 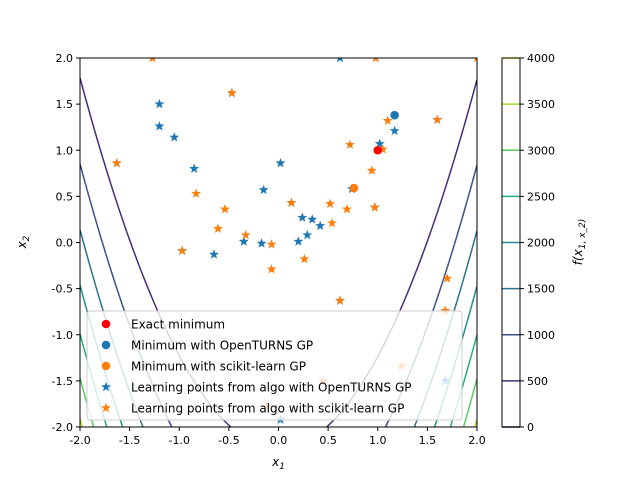 I want to click on colorbar-label: f(x1, x_2), so click(x=579, y=242).